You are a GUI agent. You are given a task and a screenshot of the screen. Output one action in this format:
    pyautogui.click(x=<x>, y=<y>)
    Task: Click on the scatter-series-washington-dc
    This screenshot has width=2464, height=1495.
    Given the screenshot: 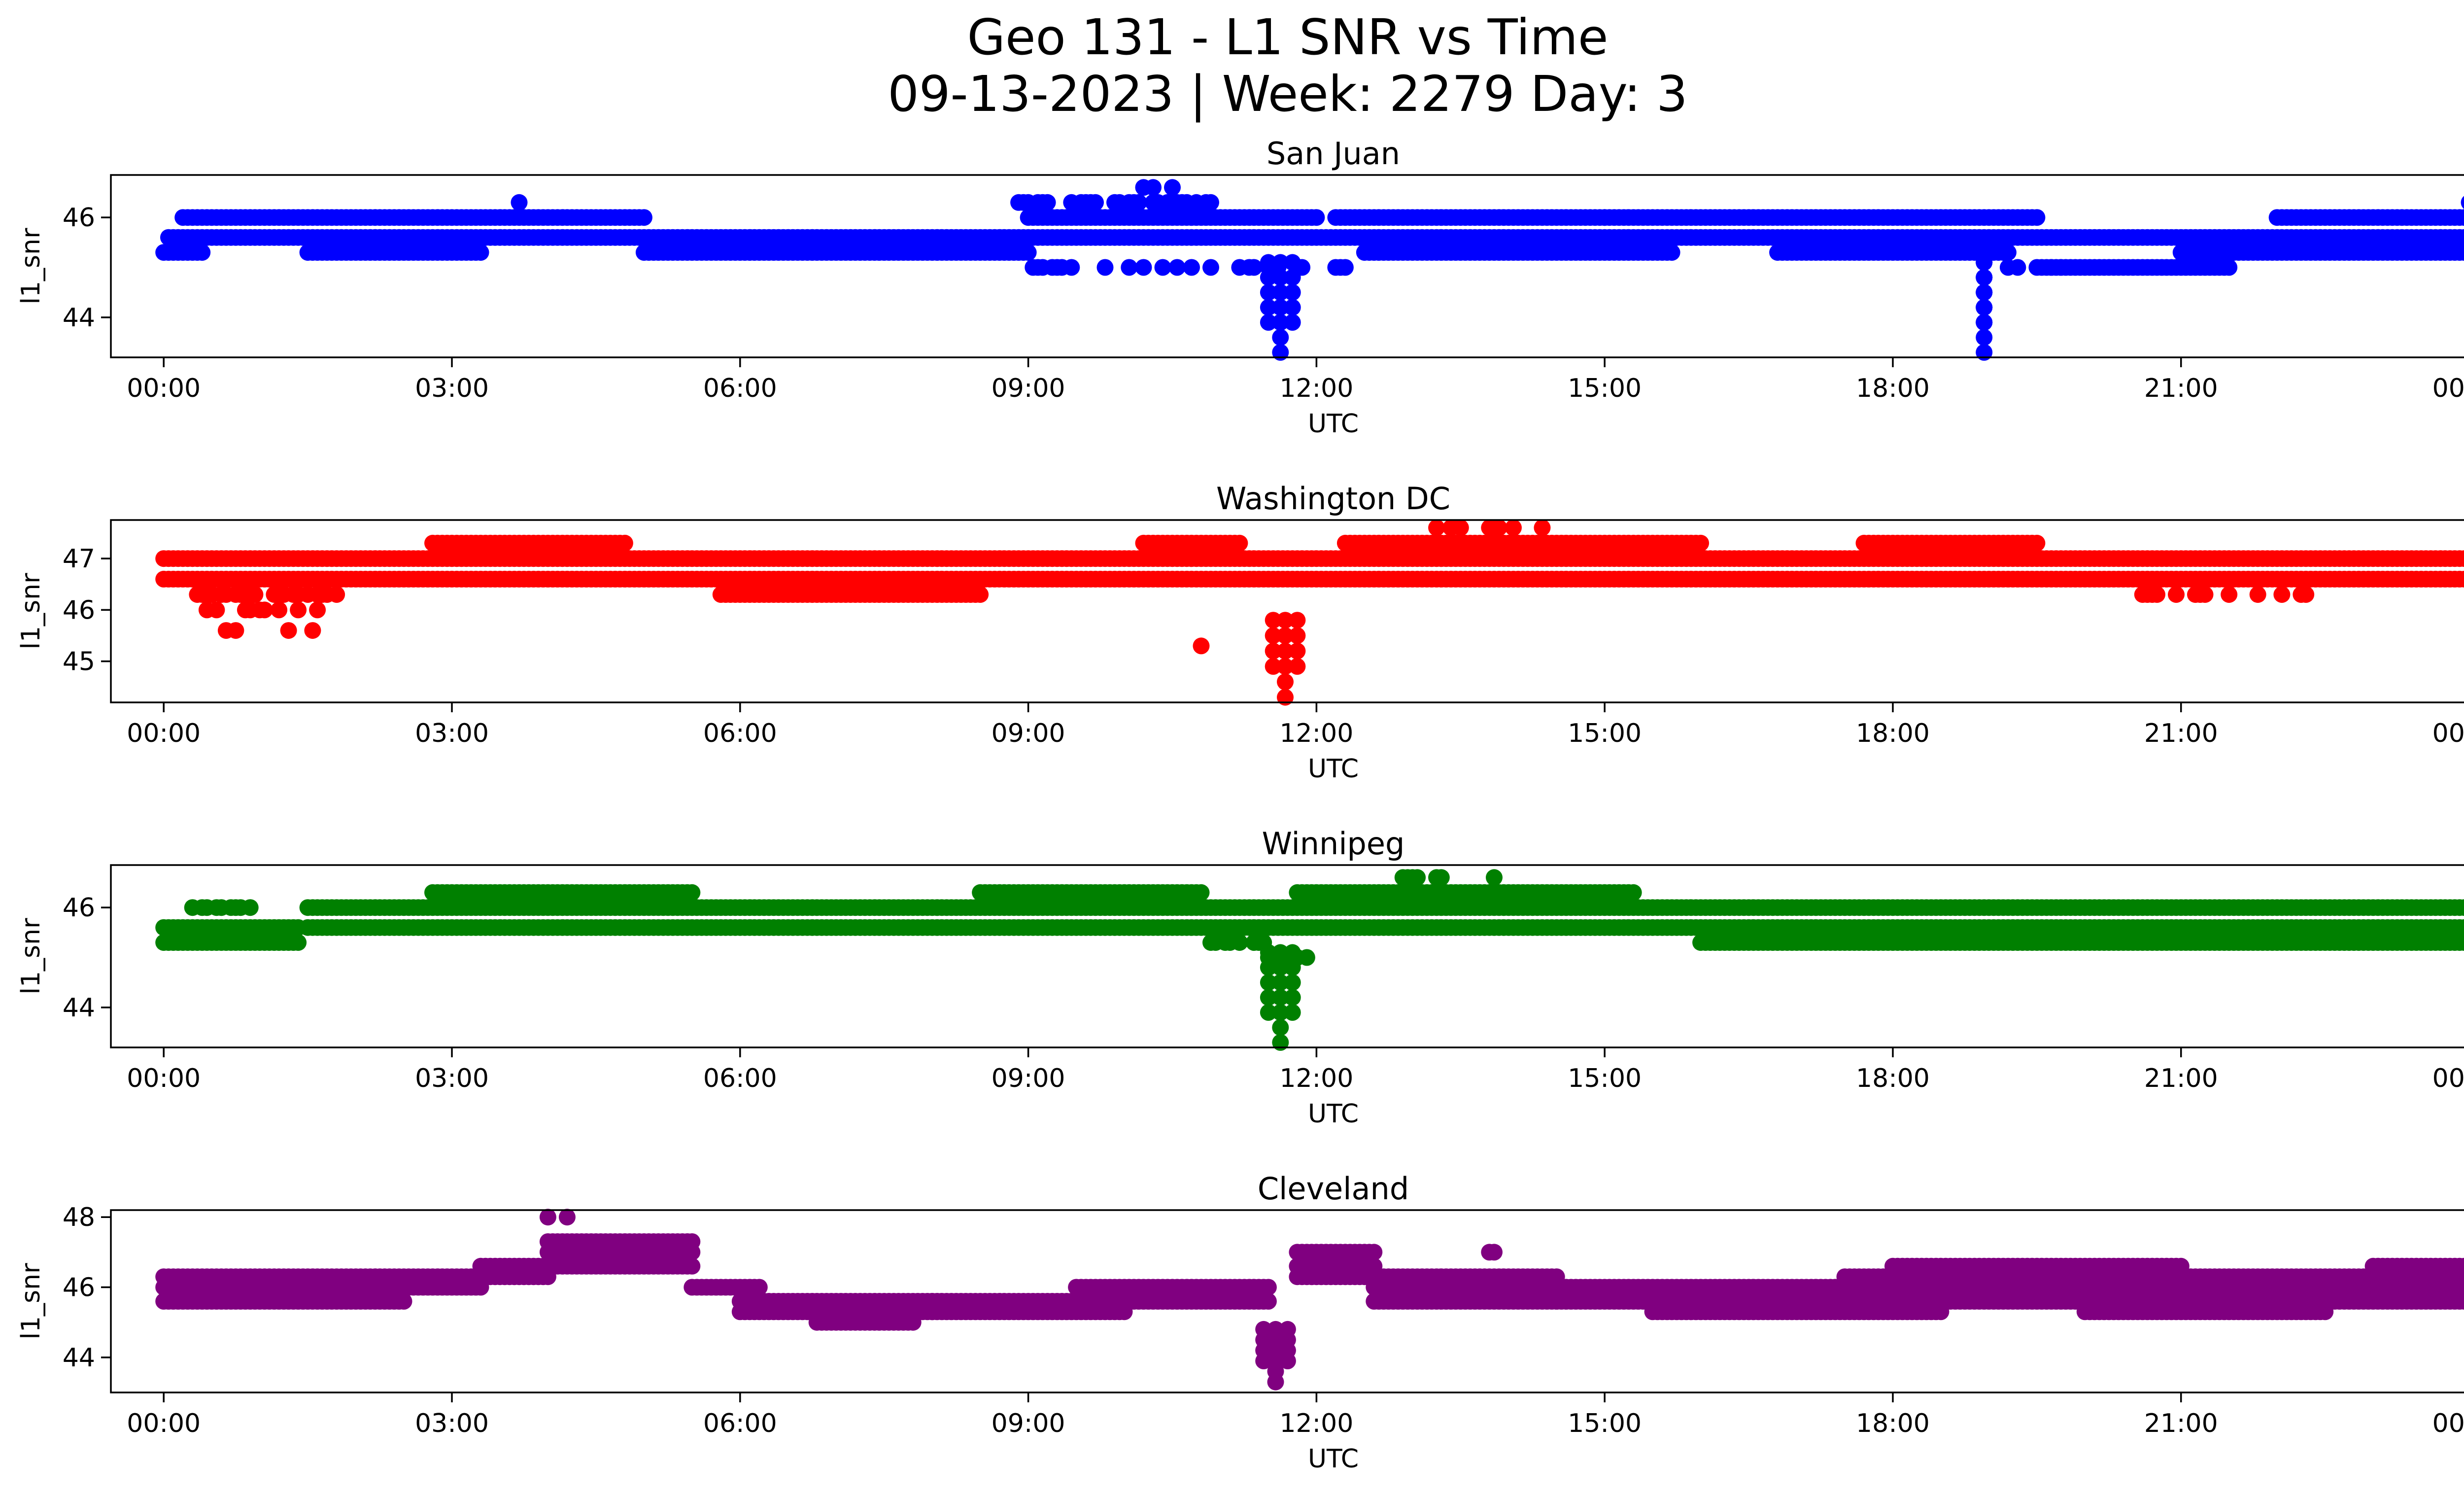 What is the action you would take?
    pyautogui.click(x=1309, y=612)
    